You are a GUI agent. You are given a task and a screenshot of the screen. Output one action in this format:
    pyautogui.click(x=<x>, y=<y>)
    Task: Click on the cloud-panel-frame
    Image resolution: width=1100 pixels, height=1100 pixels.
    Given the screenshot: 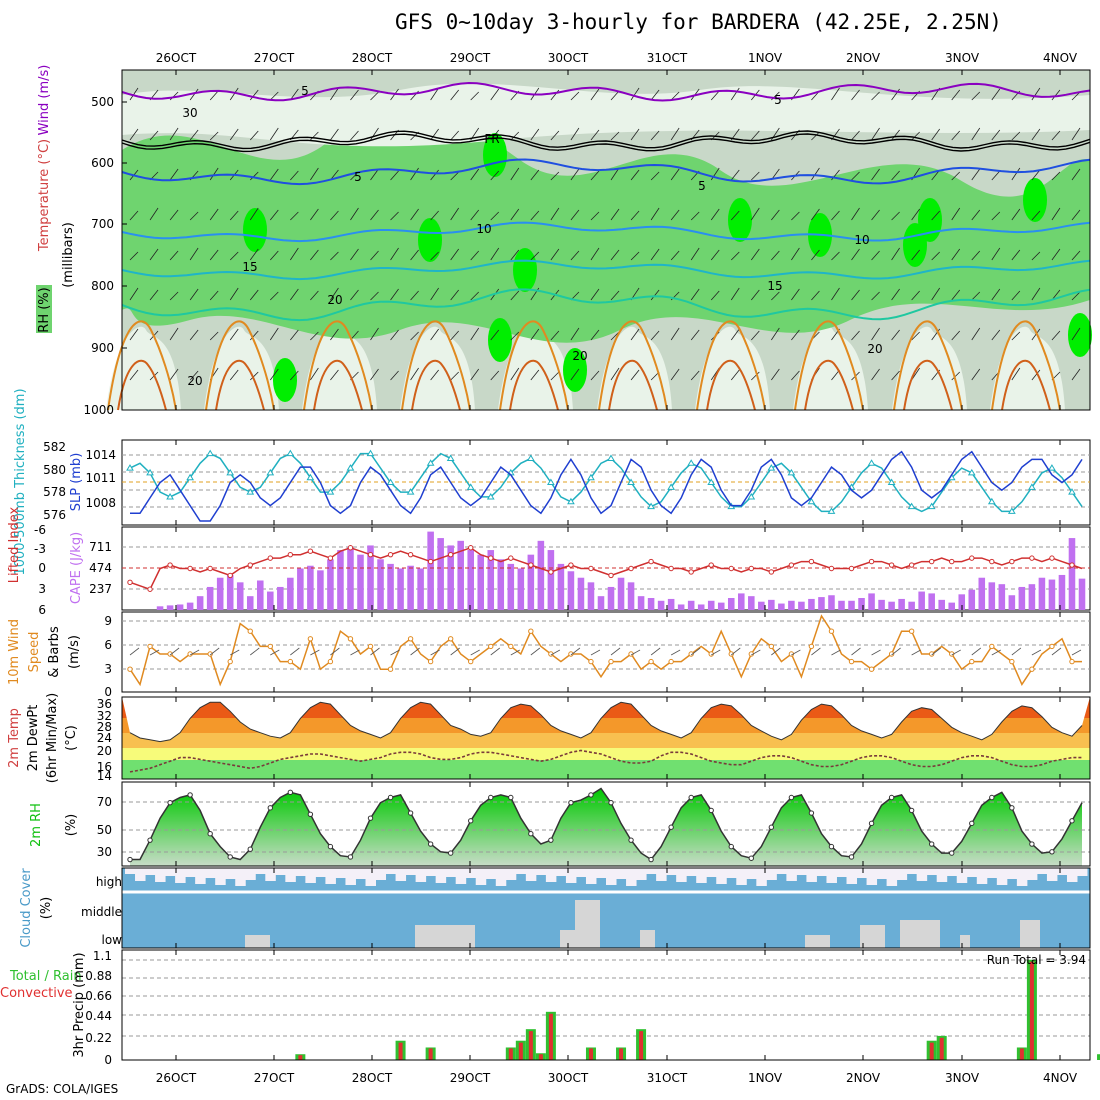 What is the action you would take?
    pyautogui.click(x=606, y=908)
    